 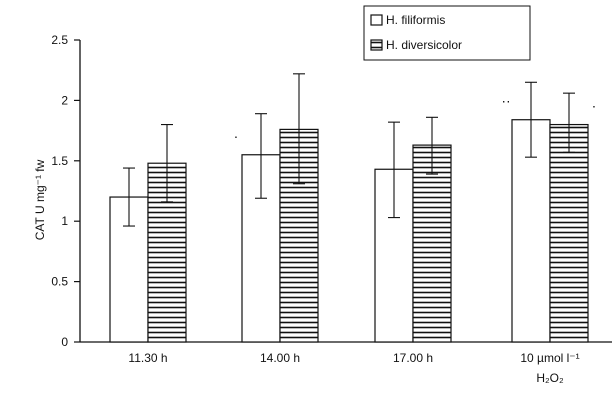 What do you see at coordinates (147, 358) in the screenshot?
I see `x-tick-label: 11.30 h` at bounding box center [147, 358].